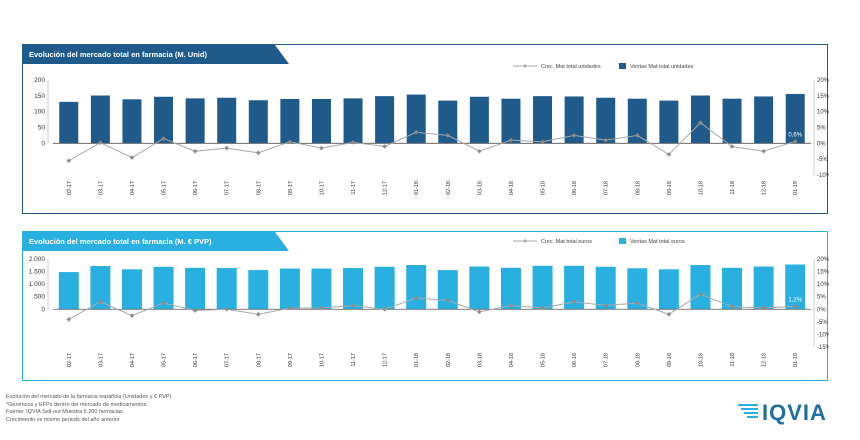 This screenshot has width=860, height=440. What do you see at coordinates (449, 188) in the screenshot?
I see `x-tick-label: 02-18` at bounding box center [449, 188].